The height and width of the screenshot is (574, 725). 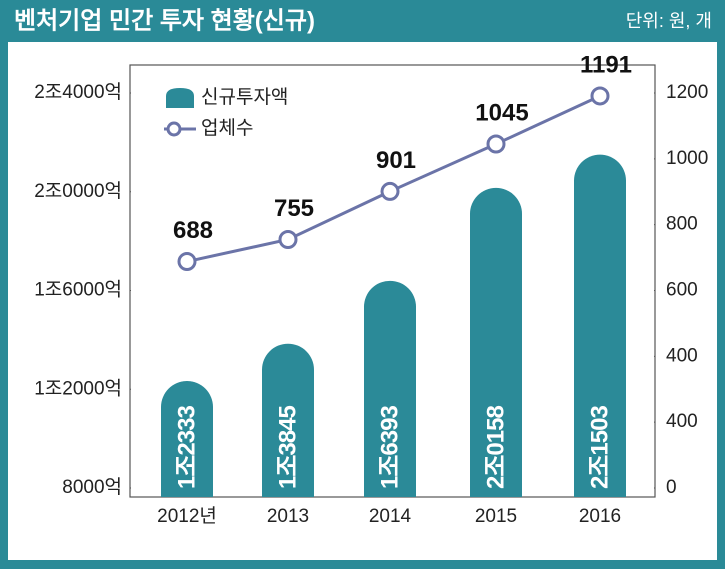 I want to click on chart-title: 벤처기업 민간 투자 현황(신규), so click(x=164, y=20).